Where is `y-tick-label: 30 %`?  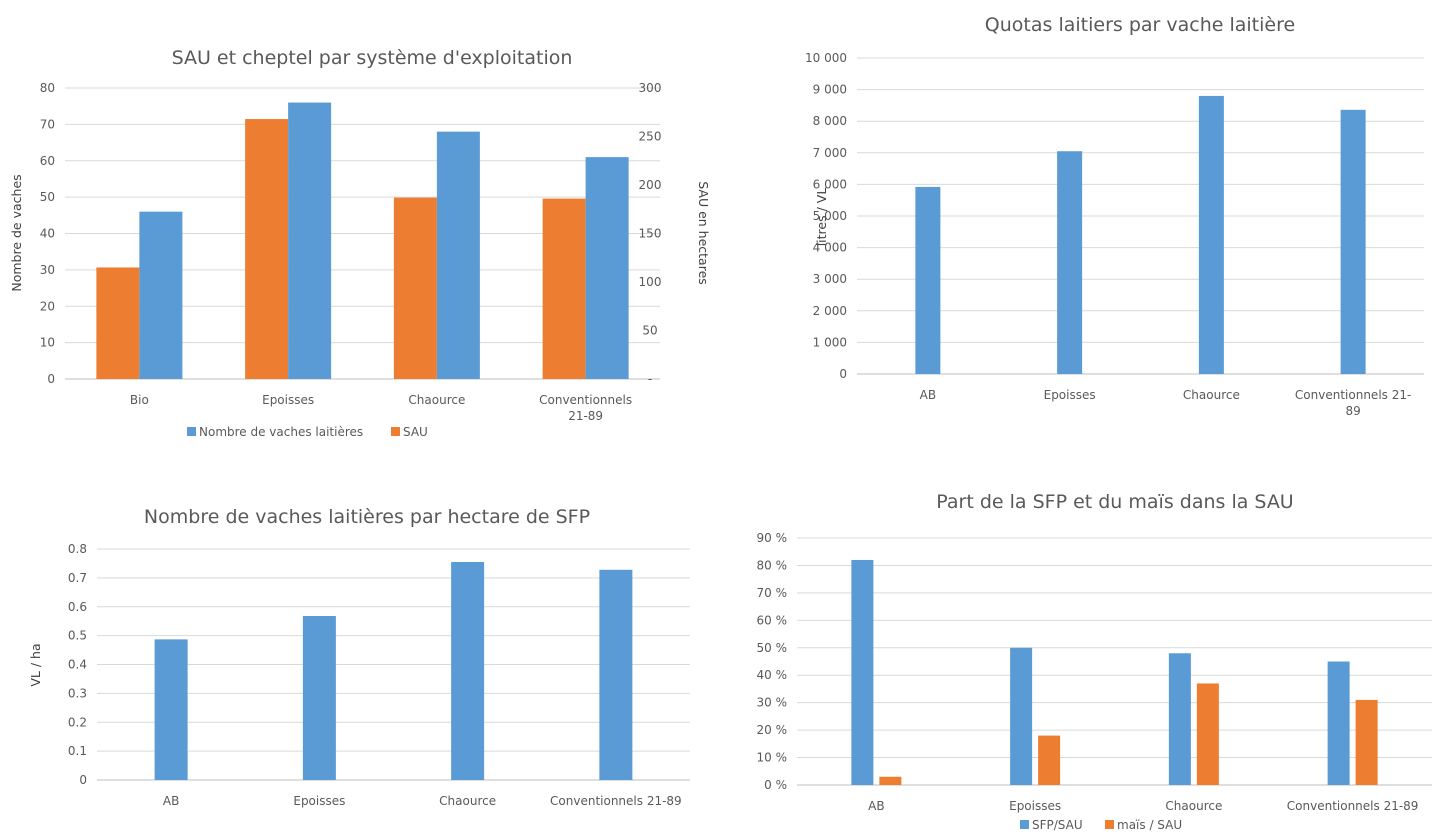 y-tick-label: 30 % is located at coordinates (772, 703).